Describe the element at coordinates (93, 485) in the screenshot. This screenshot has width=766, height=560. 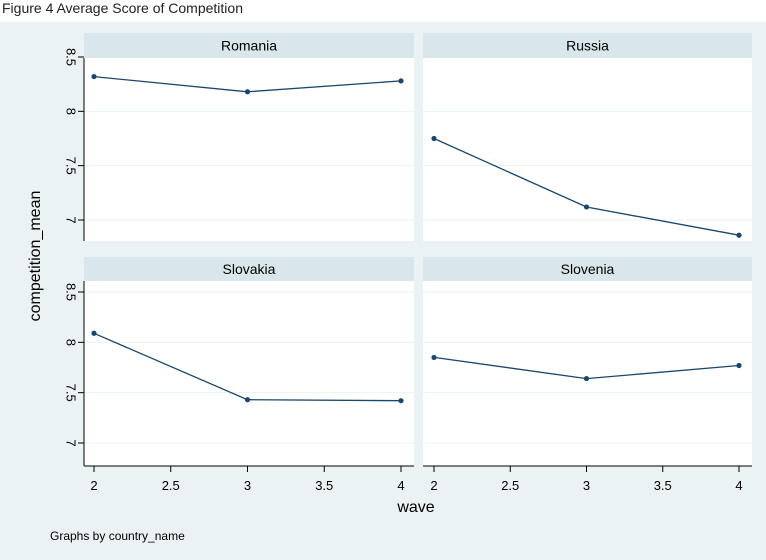
I see `x-tick-label-col-1-2: 2` at that location.